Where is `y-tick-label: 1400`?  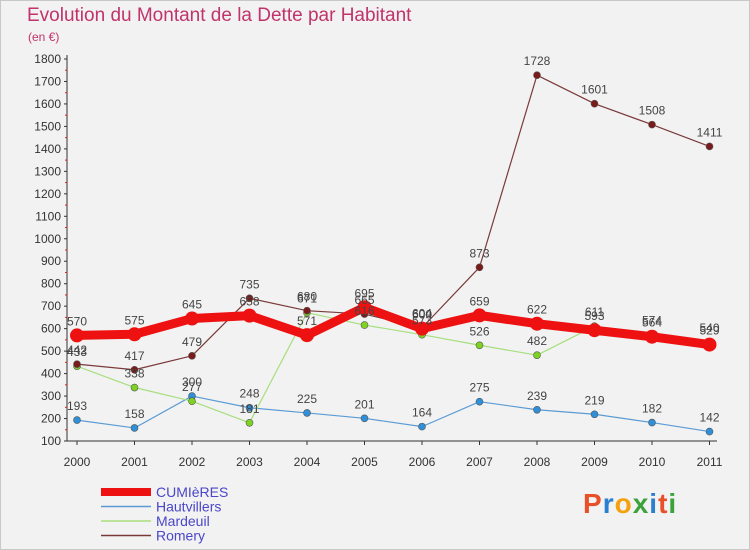
y-tick-label: 1400 is located at coordinates (47, 149).